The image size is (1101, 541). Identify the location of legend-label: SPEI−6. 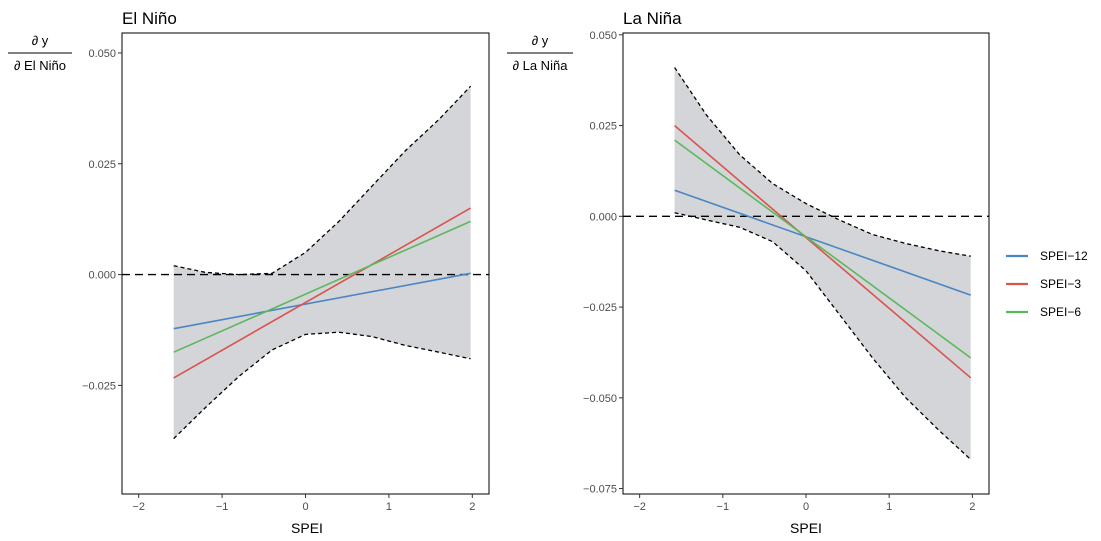
(1060, 312).